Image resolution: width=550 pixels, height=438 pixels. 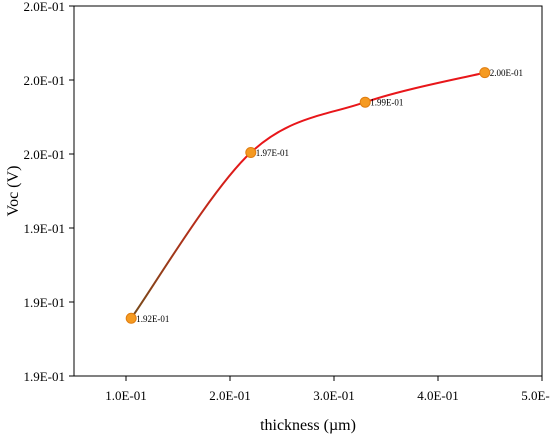 I want to click on data-label: 2.00E-01, so click(x=506, y=73).